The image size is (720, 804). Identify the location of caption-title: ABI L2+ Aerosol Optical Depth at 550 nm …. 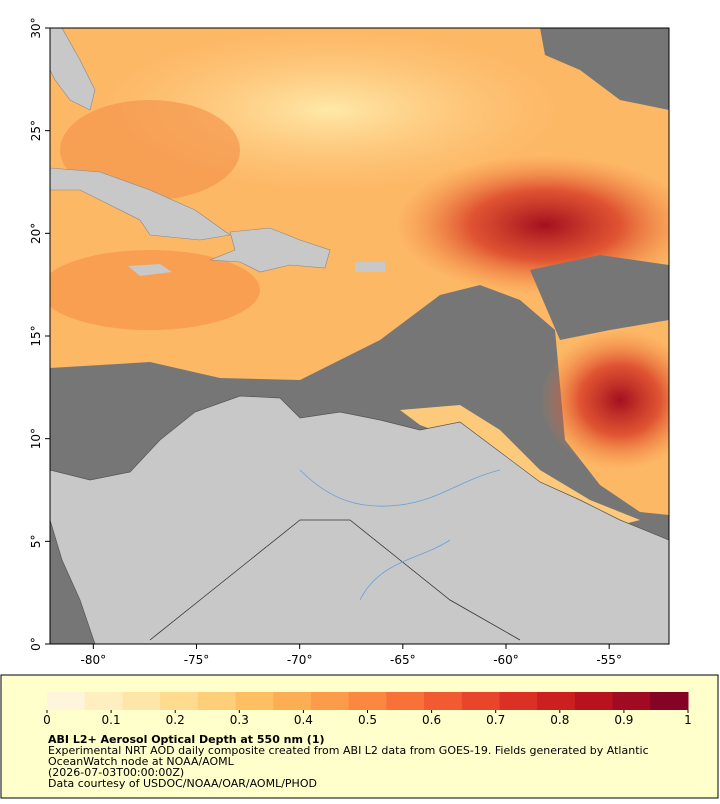
(186, 739).